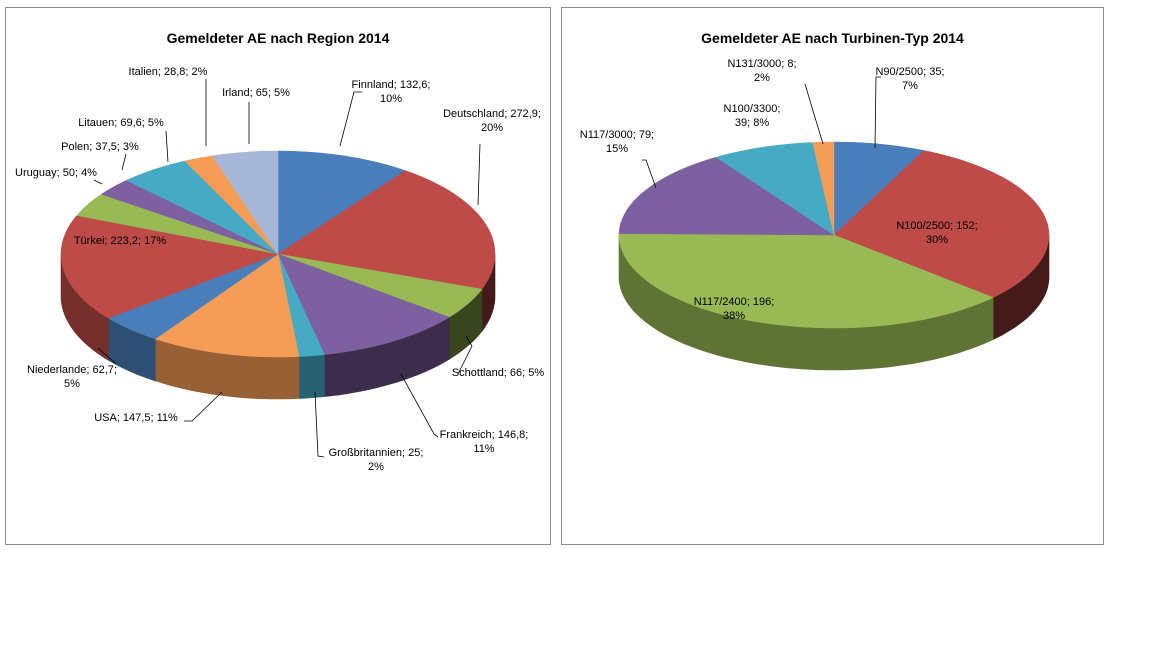 This screenshot has height=648, width=1152. What do you see at coordinates (341, 202) in the screenshot?
I see `pie-slice-finnland` at bounding box center [341, 202].